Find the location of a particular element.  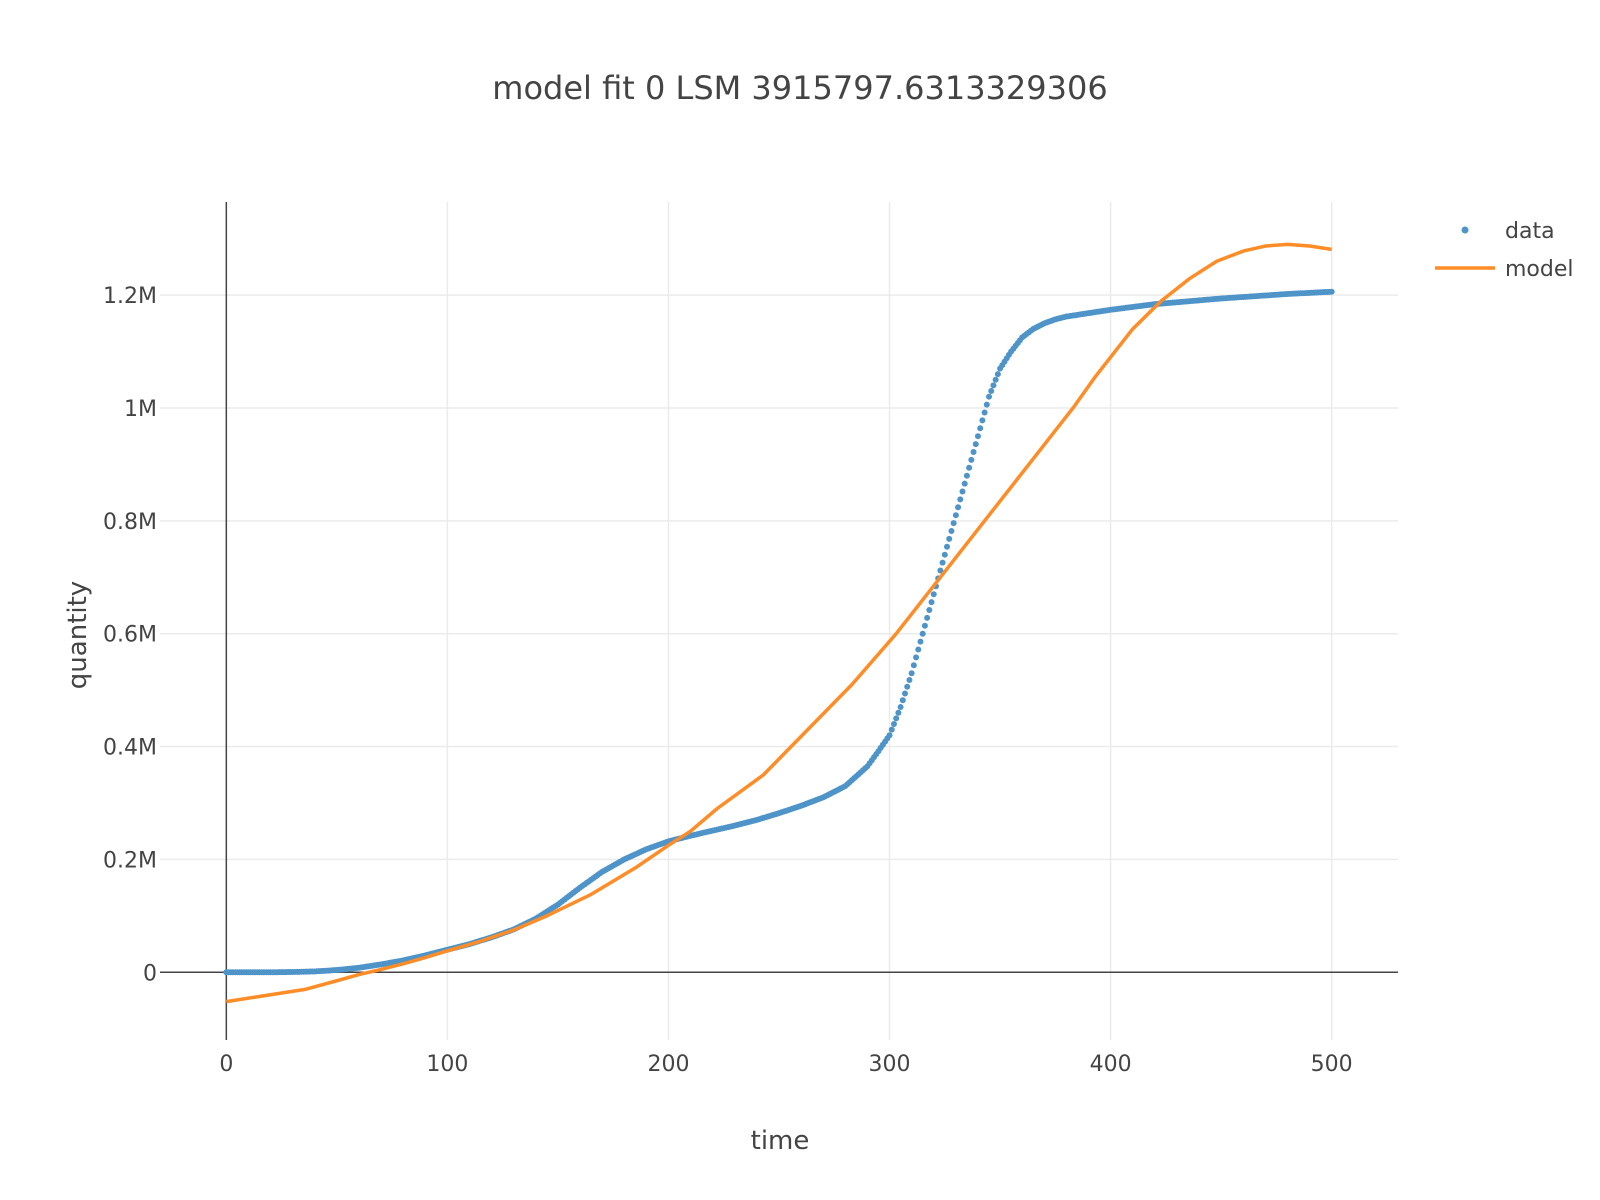

y-tick-label: 0.2M is located at coordinates (130, 860).